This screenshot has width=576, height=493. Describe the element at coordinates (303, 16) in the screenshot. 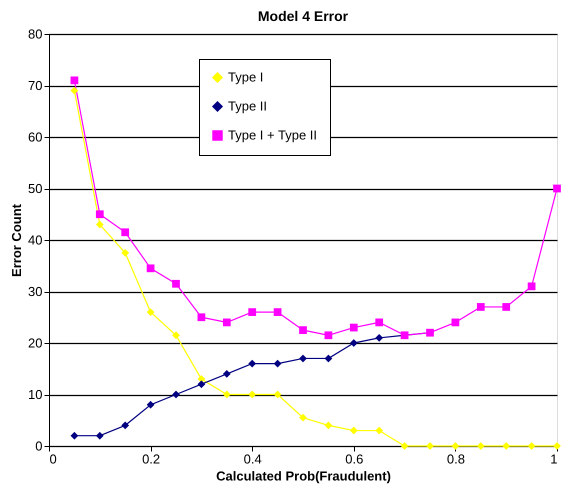

I see `chart-title: Model 4 Error` at that location.